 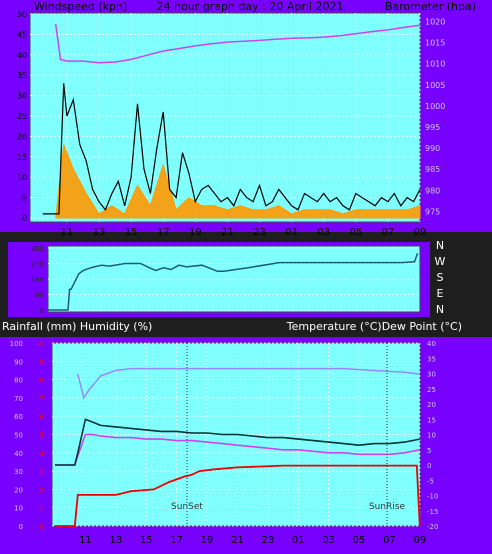 I want to click on rainfall-y-tick-label: 7, so click(x=42, y=399).